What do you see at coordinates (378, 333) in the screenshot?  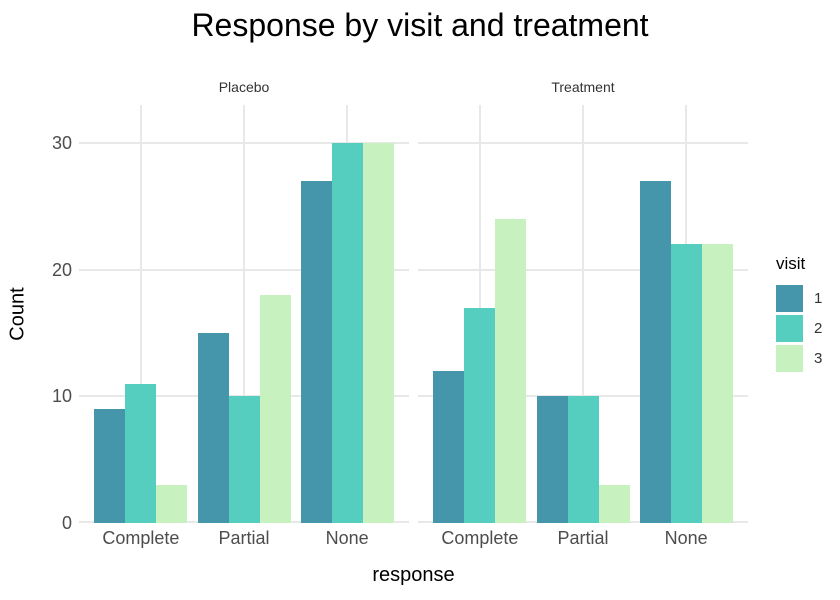 I see `bar-placebo-none-visit3` at bounding box center [378, 333].